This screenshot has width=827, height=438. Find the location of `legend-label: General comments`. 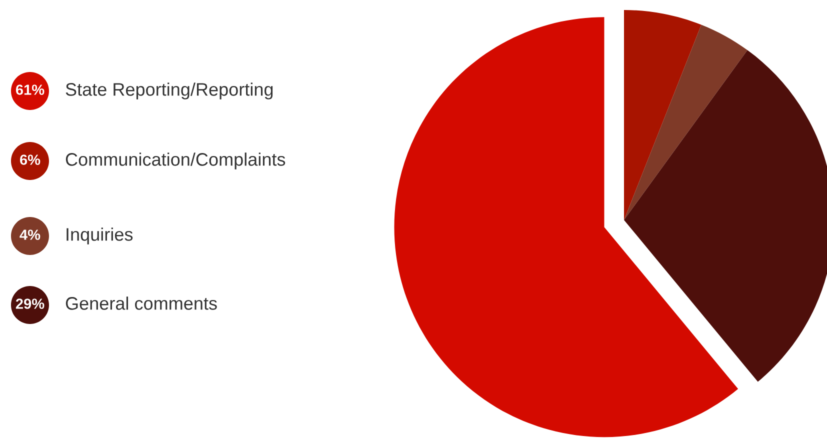

legend-label: General comments is located at coordinates (141, 303).